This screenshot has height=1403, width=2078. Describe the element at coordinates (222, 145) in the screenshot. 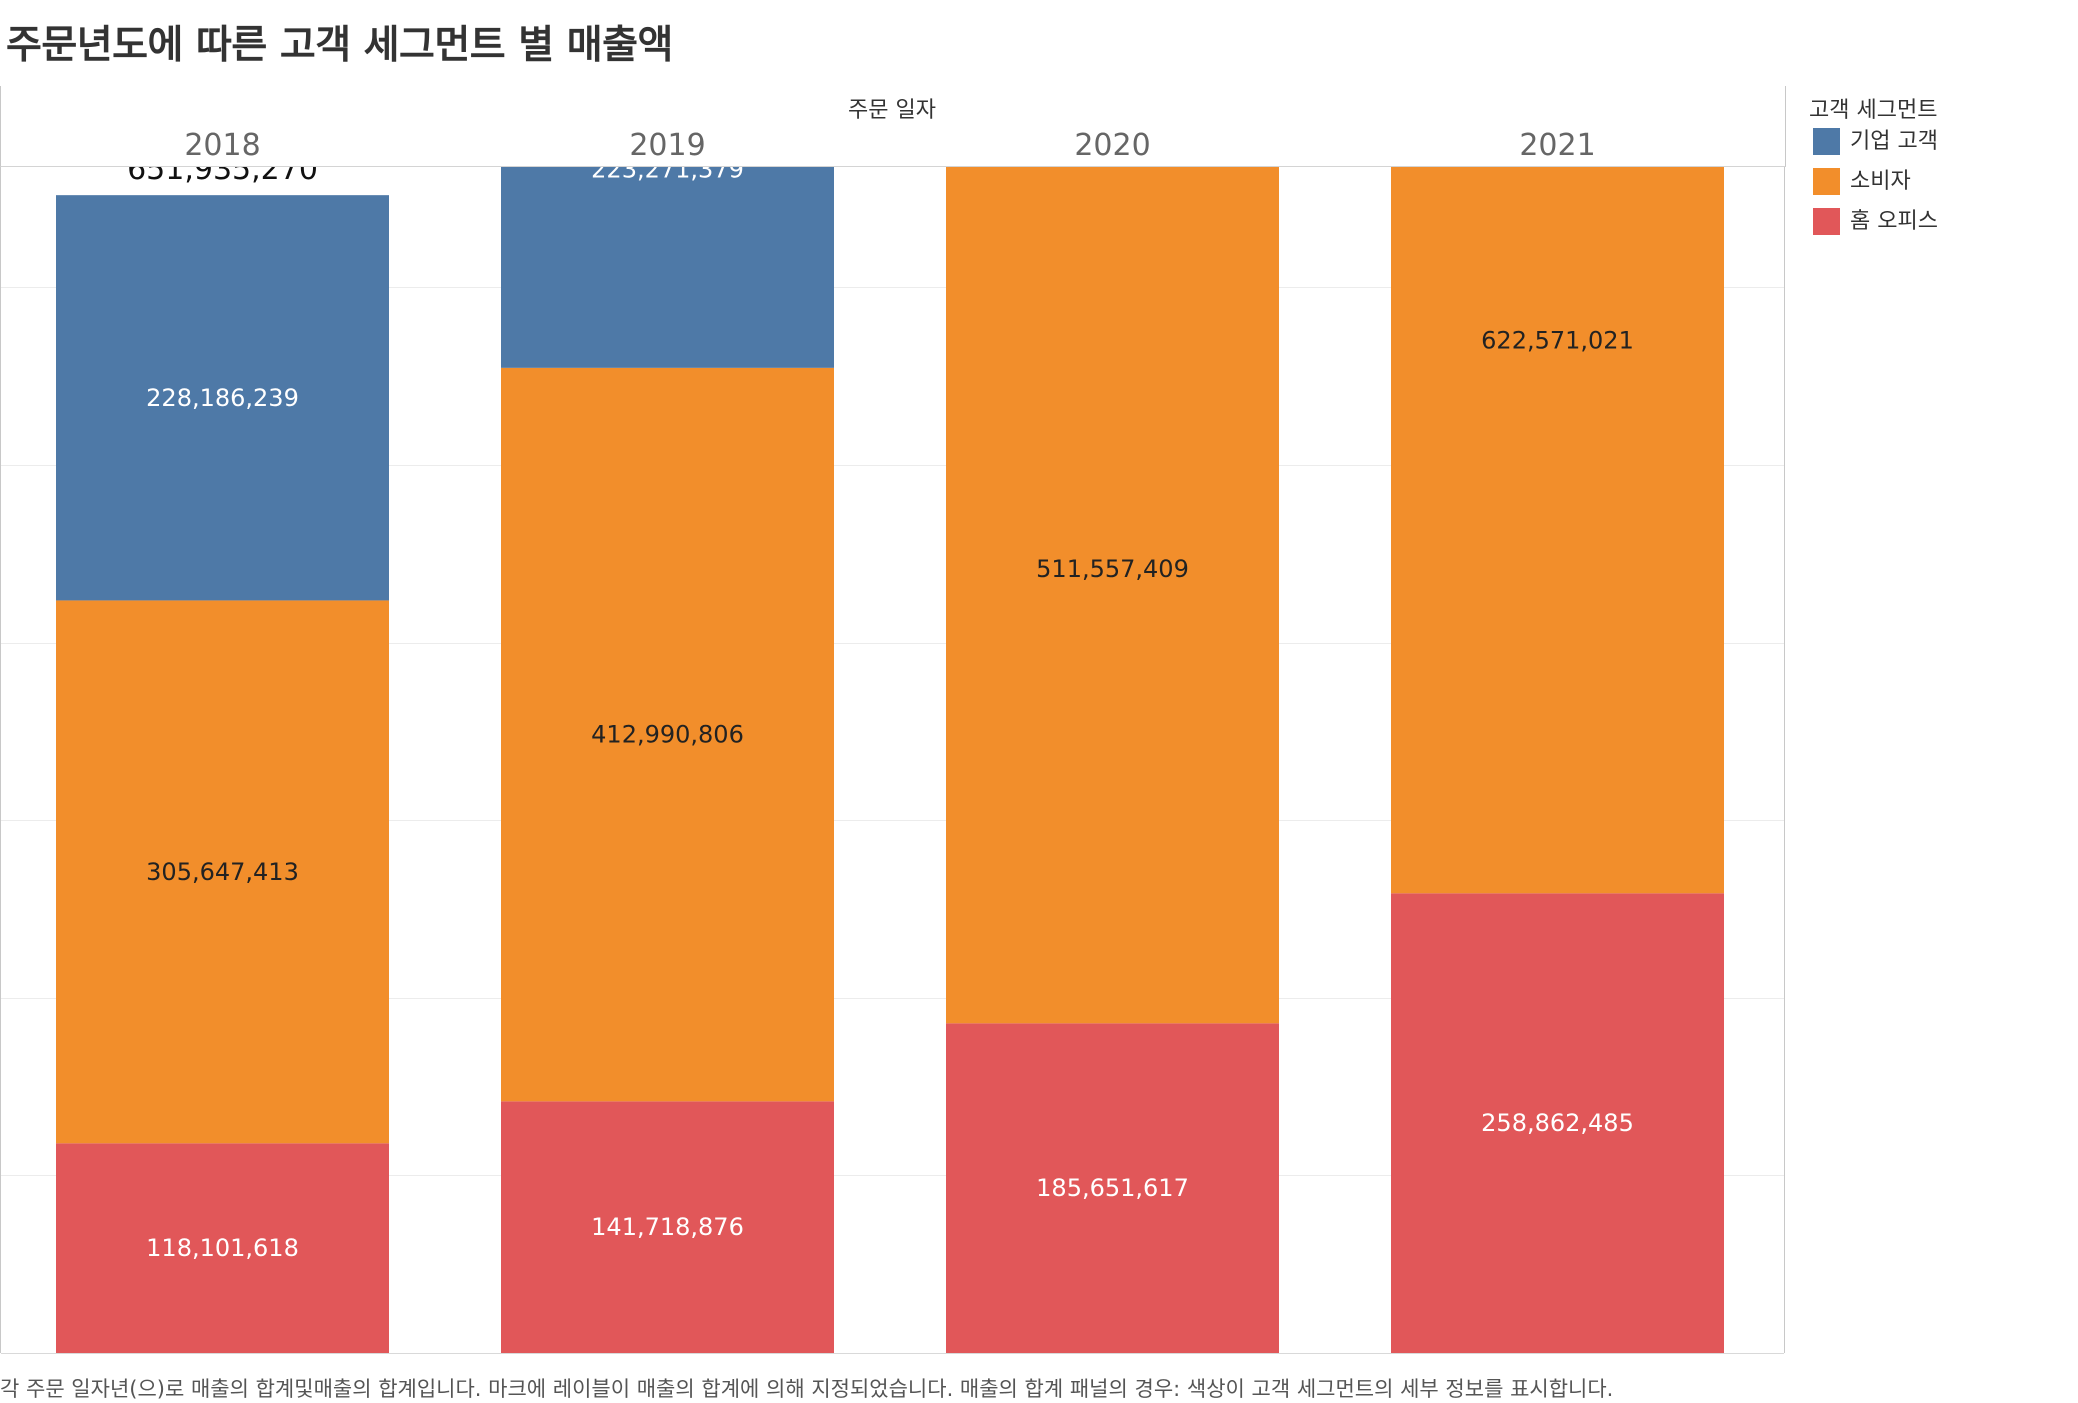

I see `year-label-2018: 2018` at that location.